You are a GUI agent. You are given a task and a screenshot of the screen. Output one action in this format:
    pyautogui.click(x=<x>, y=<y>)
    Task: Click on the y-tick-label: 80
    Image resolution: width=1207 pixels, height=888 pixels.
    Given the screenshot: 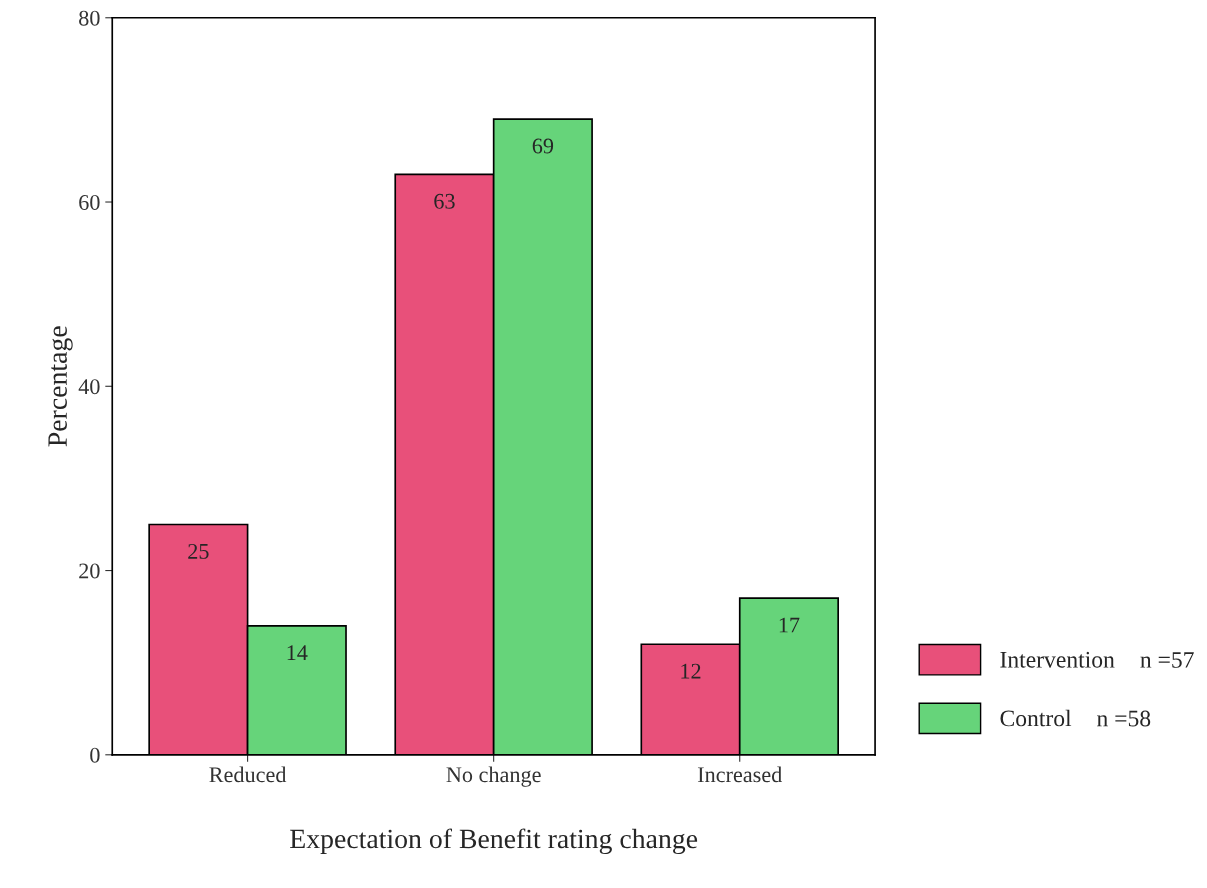 What is the action you would take?
    pyautogui.click(x=89, y=18)
    